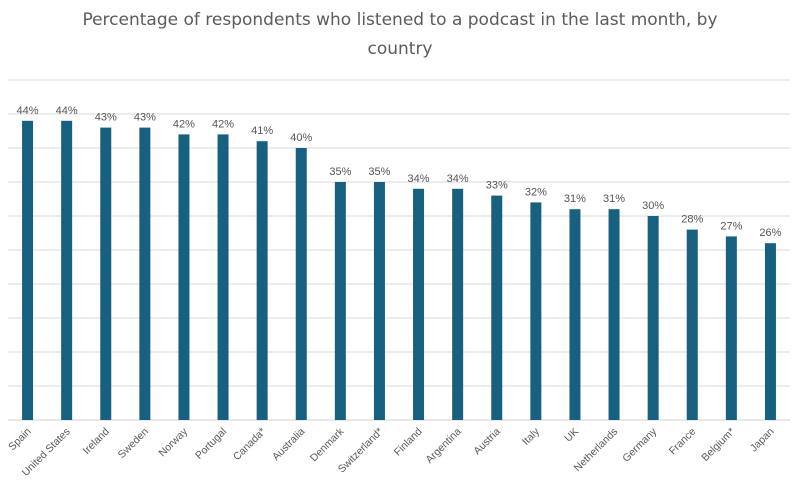  Describe the element at coordinates (640, 445) in the screenshot. I see `x-tick-label: Germany` at that location.